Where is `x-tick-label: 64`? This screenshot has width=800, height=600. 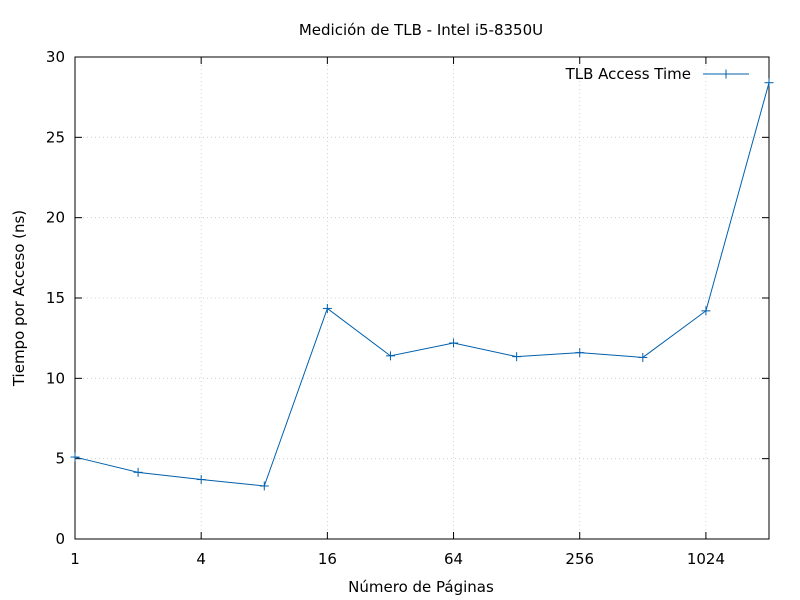 x-tick-label: 64 is located at coordinates (453, 559).